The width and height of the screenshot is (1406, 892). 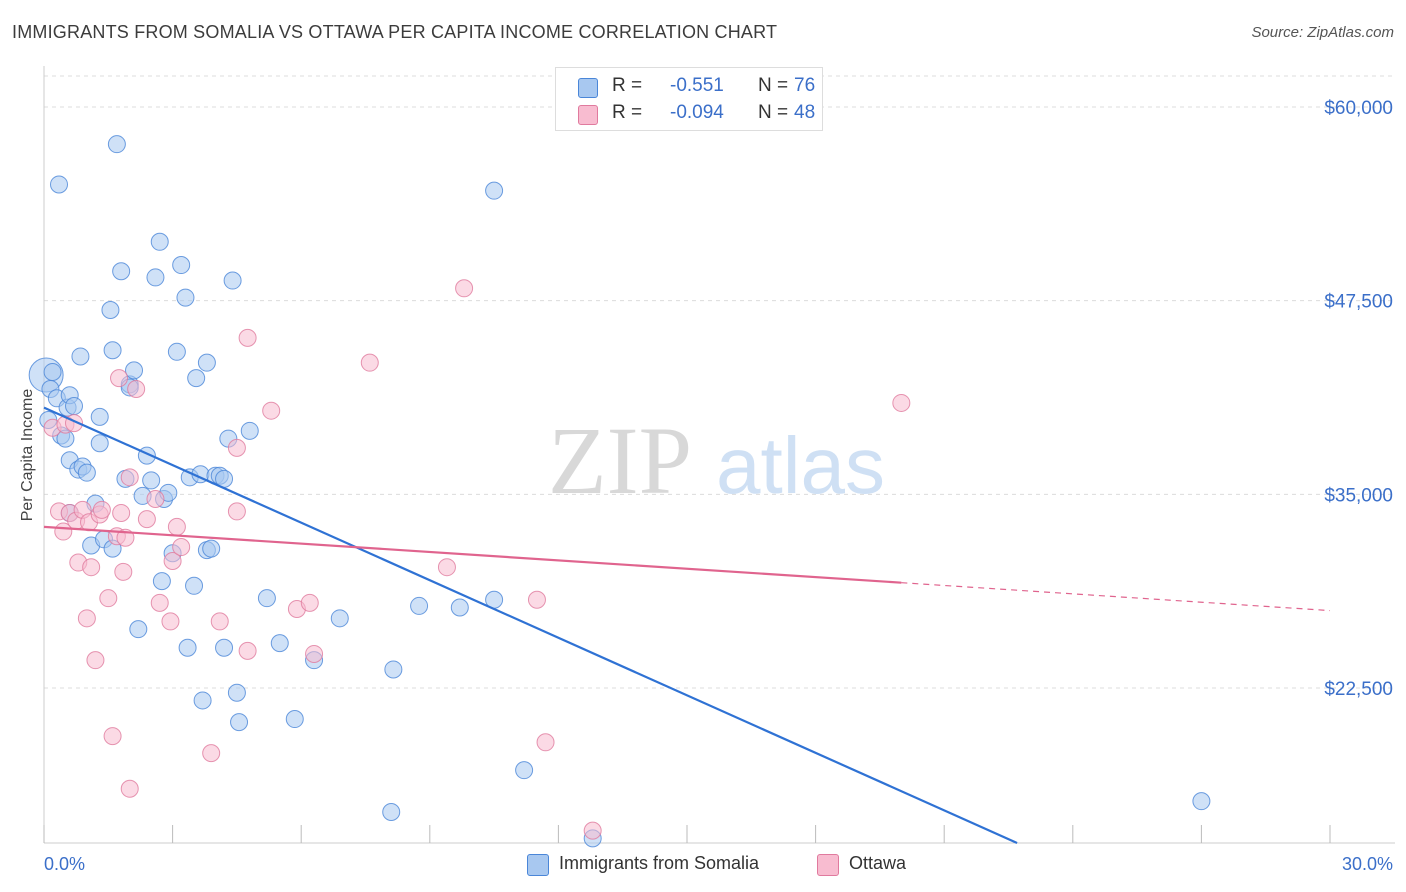 What do you see at coordinates (472, 554) in the screenshot?
I see `ottawa-trend-line` at bounding box center [472, 554].